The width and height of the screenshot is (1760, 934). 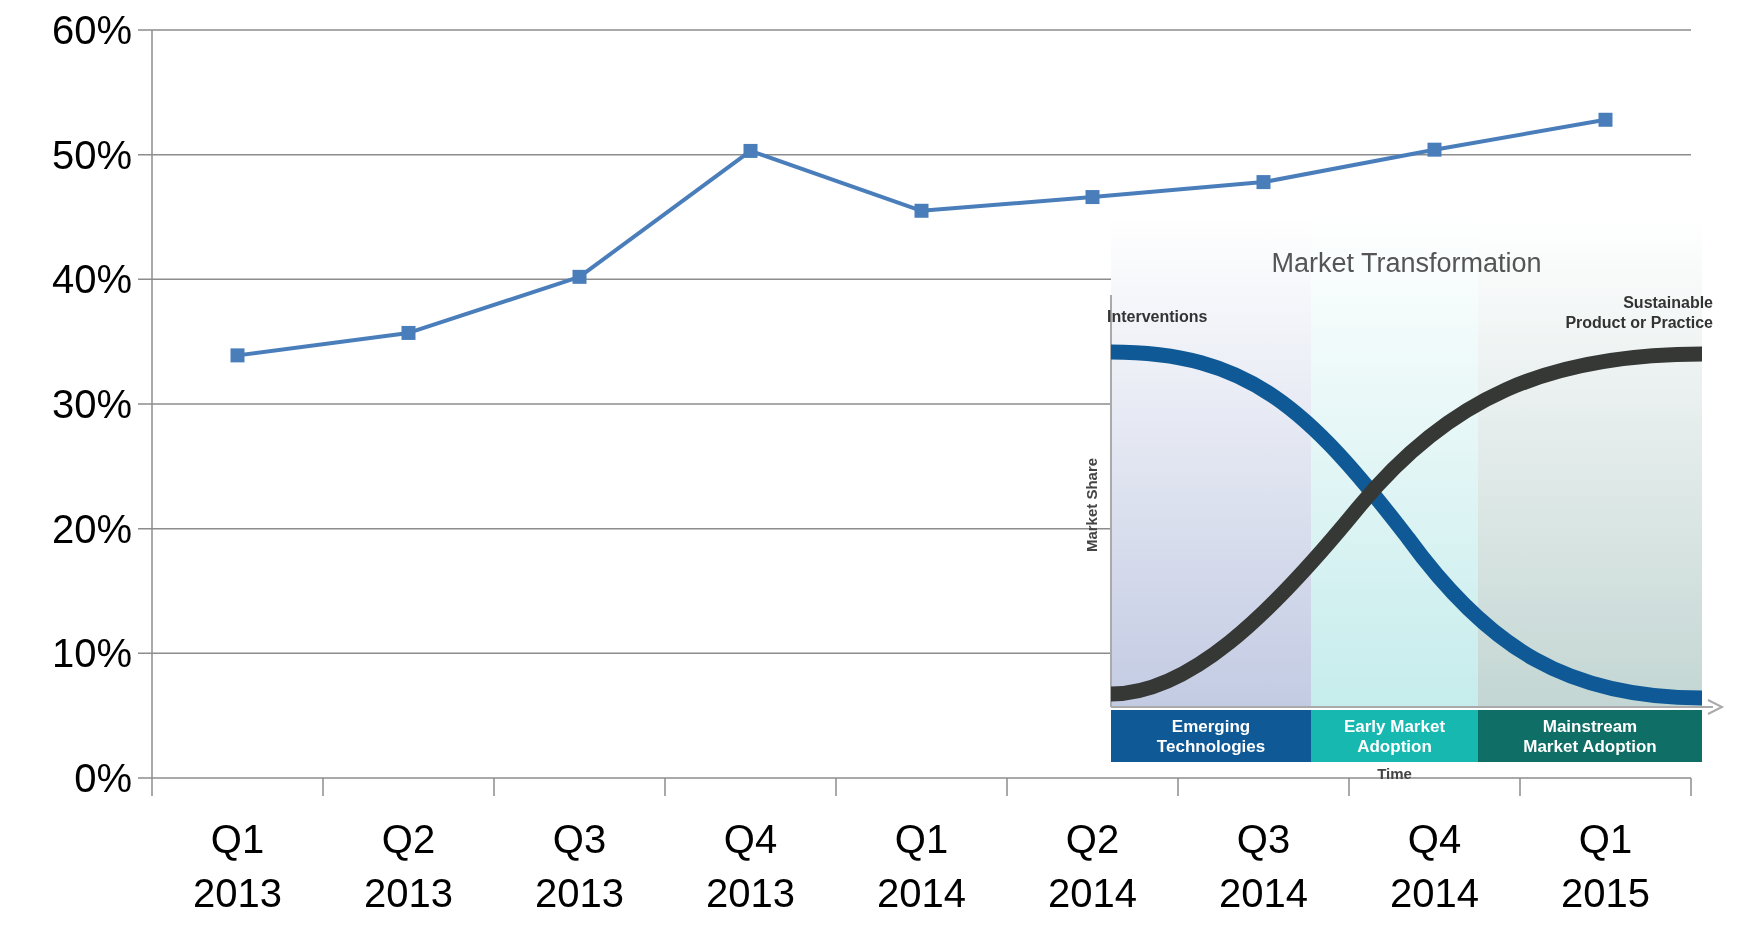 I want to click on x-tick-label: Q1 2014, so click(x=921, y=866).